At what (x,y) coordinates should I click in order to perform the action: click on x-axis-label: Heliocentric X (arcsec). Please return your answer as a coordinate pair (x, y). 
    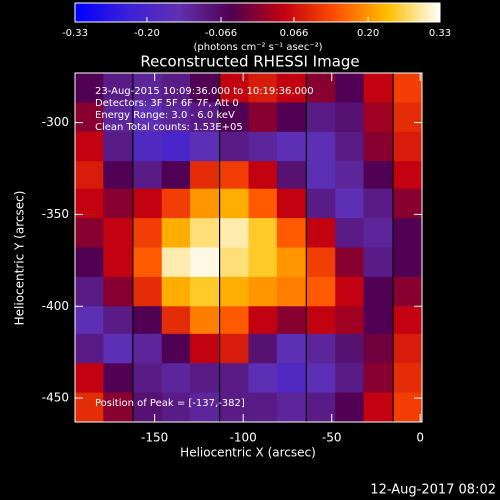
    Looking at the image, I should click on (248, 453).